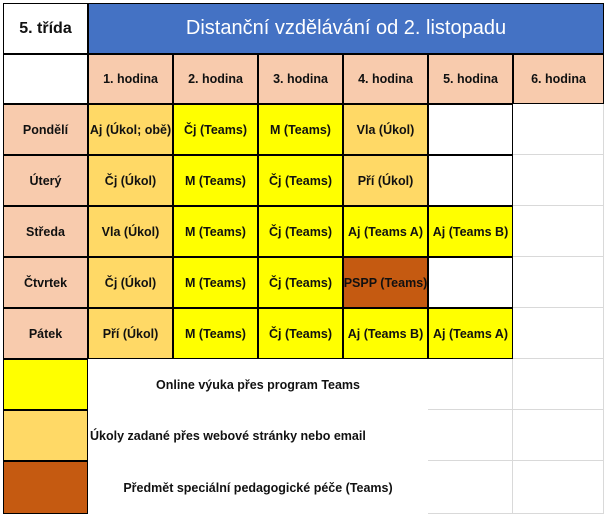 This screenshot has height=518, width=604. What do you see at coordinates (45, 79) in the screenshot?
I see `header-corner` at bounding box center [45, 79].